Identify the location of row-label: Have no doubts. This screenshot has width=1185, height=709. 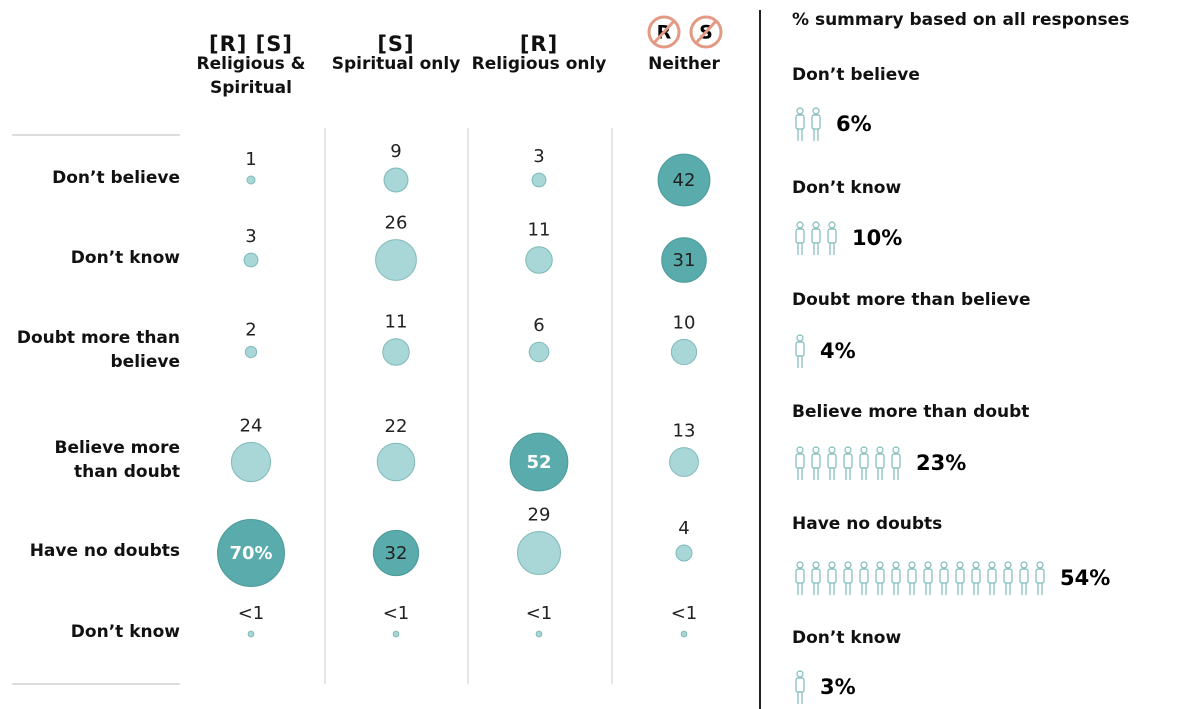
(104, 551).